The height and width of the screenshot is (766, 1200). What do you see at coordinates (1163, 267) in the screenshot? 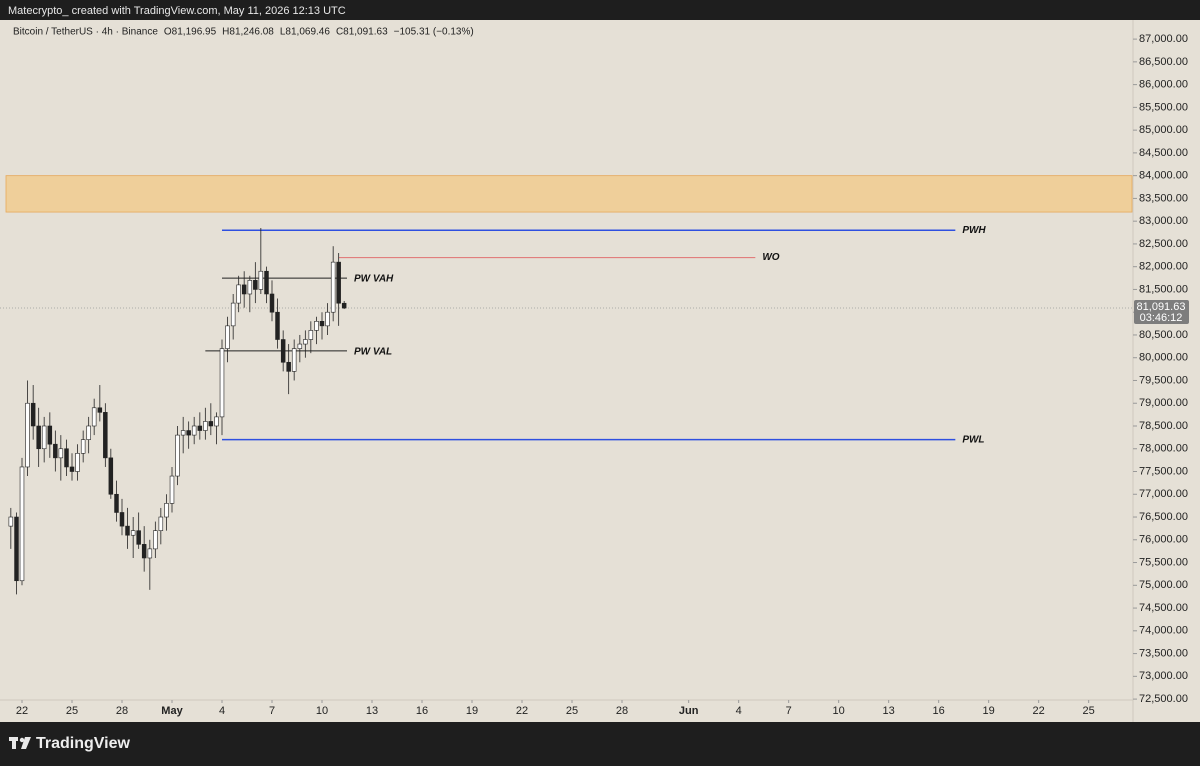
I see `y-tick-label: 82,000.00` at bounding box center [1163, 267].